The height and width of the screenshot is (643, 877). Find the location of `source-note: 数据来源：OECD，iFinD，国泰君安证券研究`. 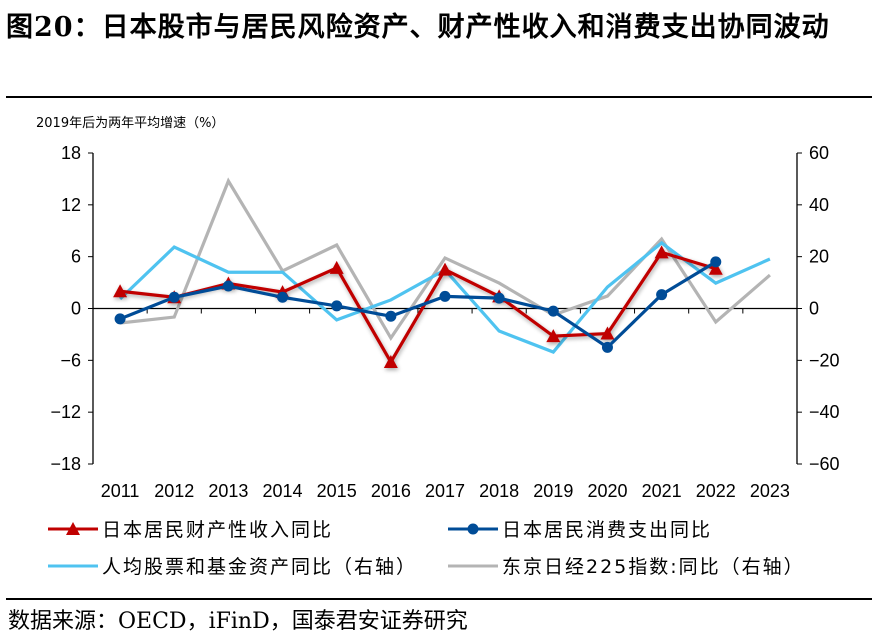

source-note: 数据来源：OECD，iFinD，国泰君安证券研究 is located at coordinates (238, 621).